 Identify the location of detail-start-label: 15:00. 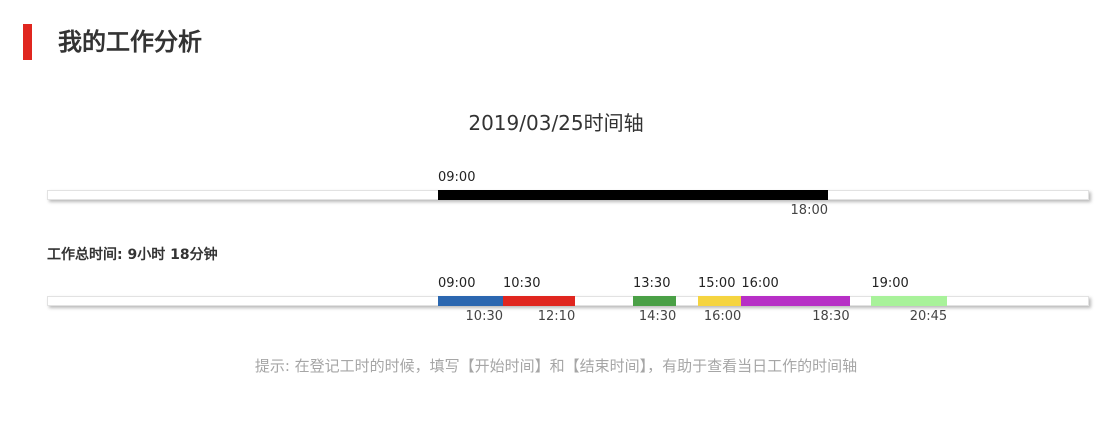
(717, 283).